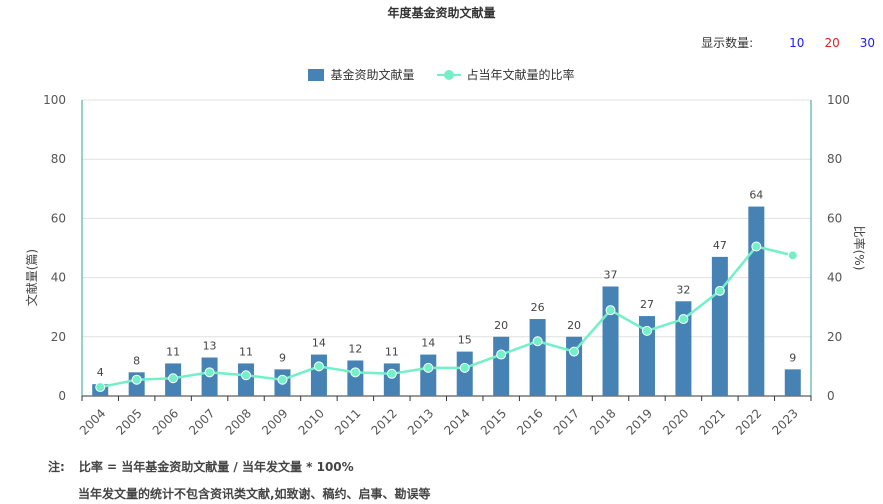 Image resolution: width=883 pixels, height=504 pixels. Describe the element at coordinates (859, 248) in the screenshot. I see `y-right-axis-title: 比率(%)` at that location.